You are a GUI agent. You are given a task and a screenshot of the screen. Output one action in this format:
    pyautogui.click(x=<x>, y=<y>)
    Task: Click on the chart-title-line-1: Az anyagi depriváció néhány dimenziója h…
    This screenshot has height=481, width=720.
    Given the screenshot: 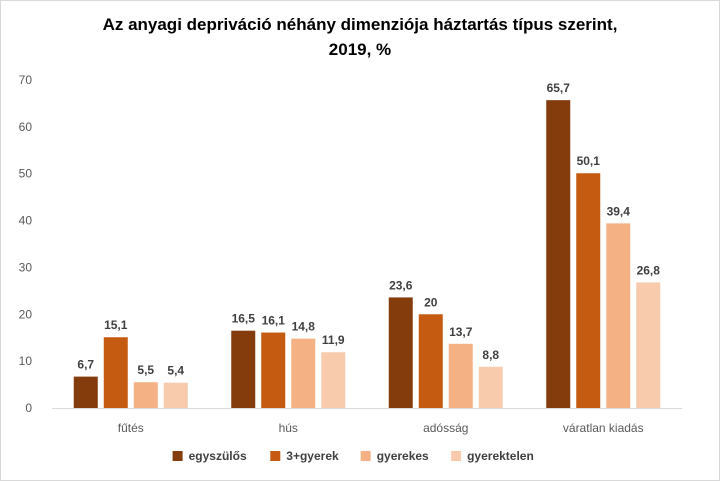 What is the action you would take?
    pyautogui.click(x=360, y=24)
    